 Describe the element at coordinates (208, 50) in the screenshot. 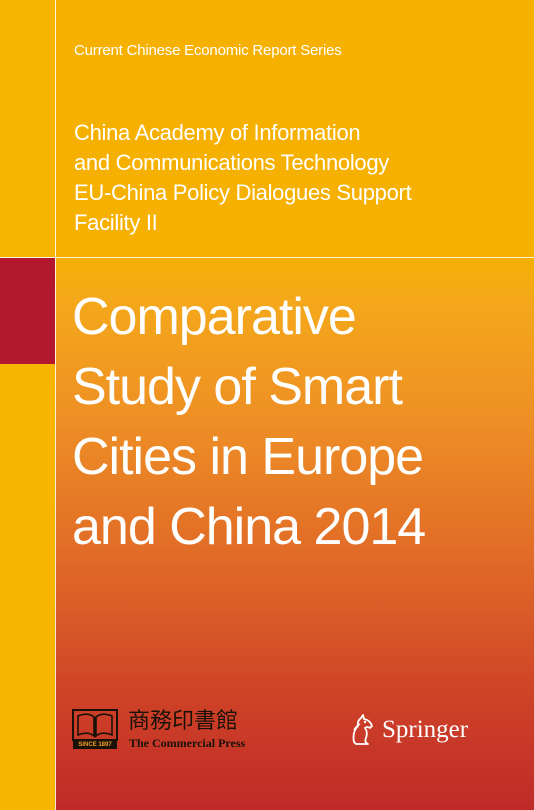

I see `series-title: Current Chinese Economic Report Series` at that location.